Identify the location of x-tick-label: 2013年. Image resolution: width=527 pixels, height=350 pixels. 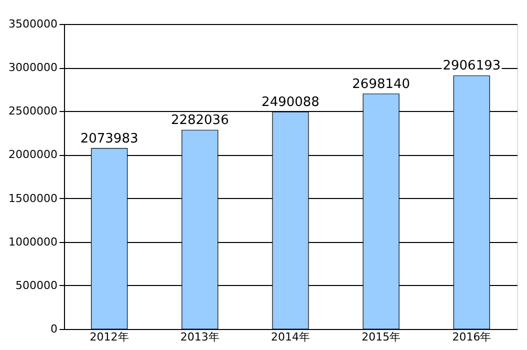
(200, 337).